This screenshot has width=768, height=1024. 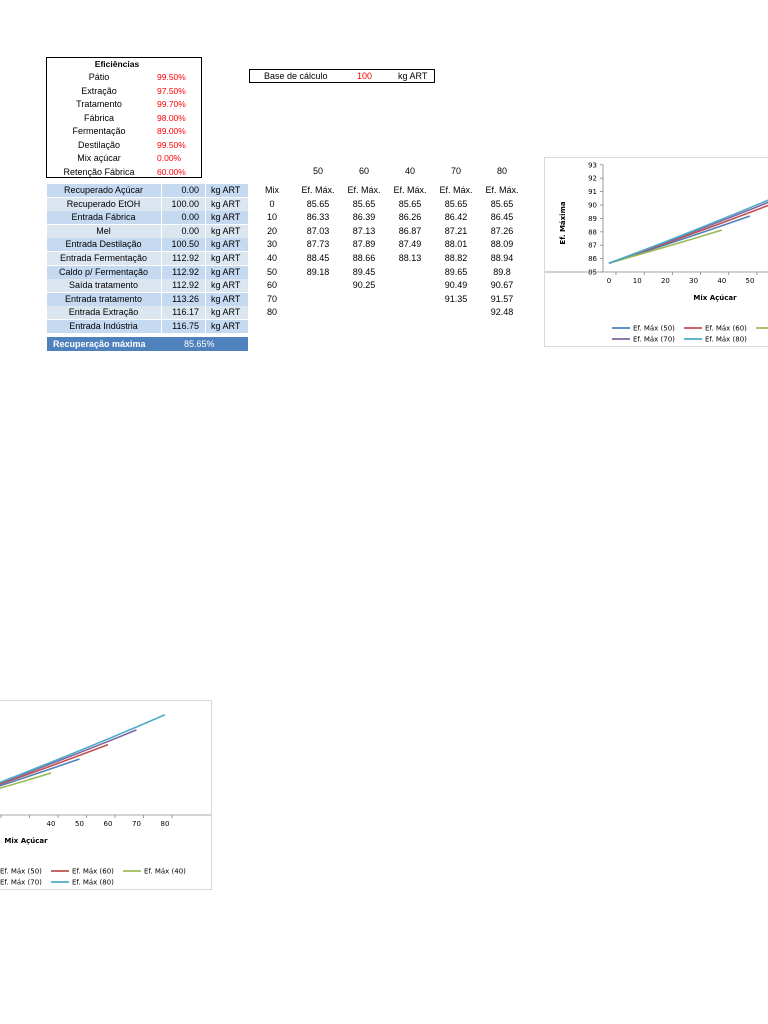 I want to click on mix-cell: 86.33, so click(x=318, y=217).